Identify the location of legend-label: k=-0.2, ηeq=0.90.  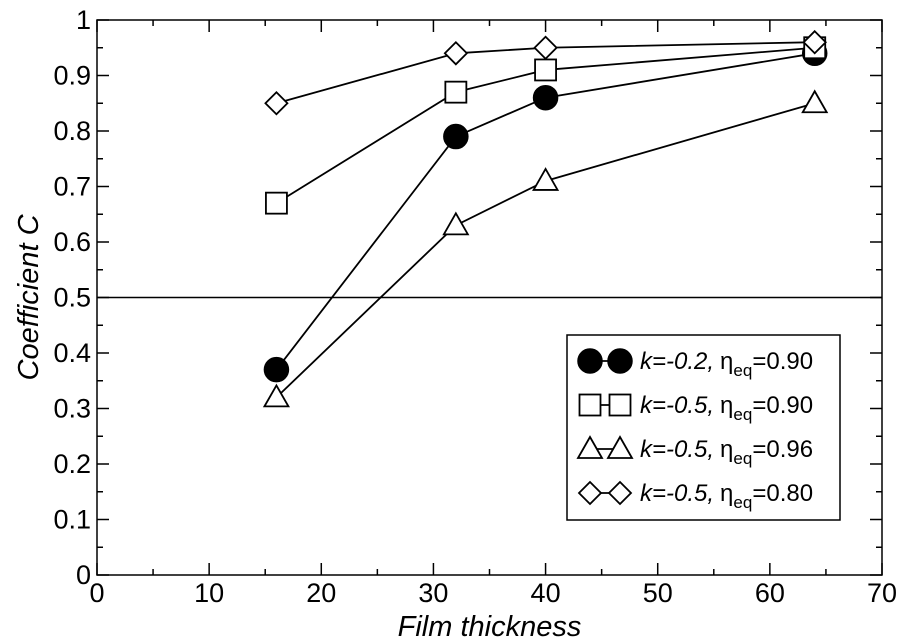
(726, 364).